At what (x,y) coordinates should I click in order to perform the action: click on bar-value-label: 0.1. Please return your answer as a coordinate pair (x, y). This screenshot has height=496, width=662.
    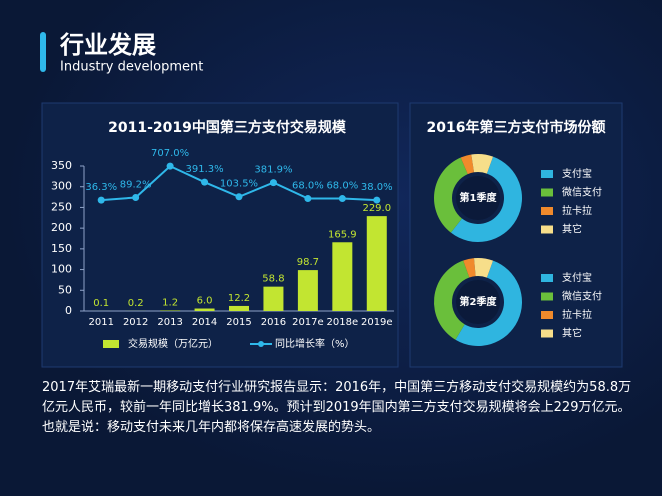
    Looking at the image, I should click on (101, 303).